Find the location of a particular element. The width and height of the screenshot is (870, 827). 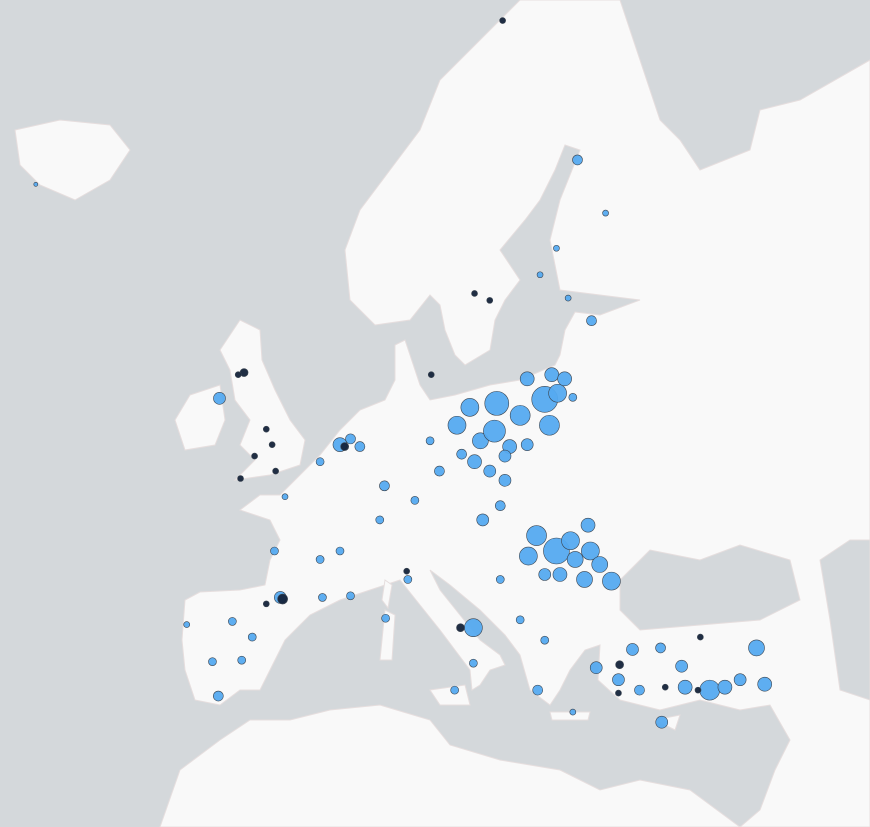

great-britain is located at coordinates (262, 400).